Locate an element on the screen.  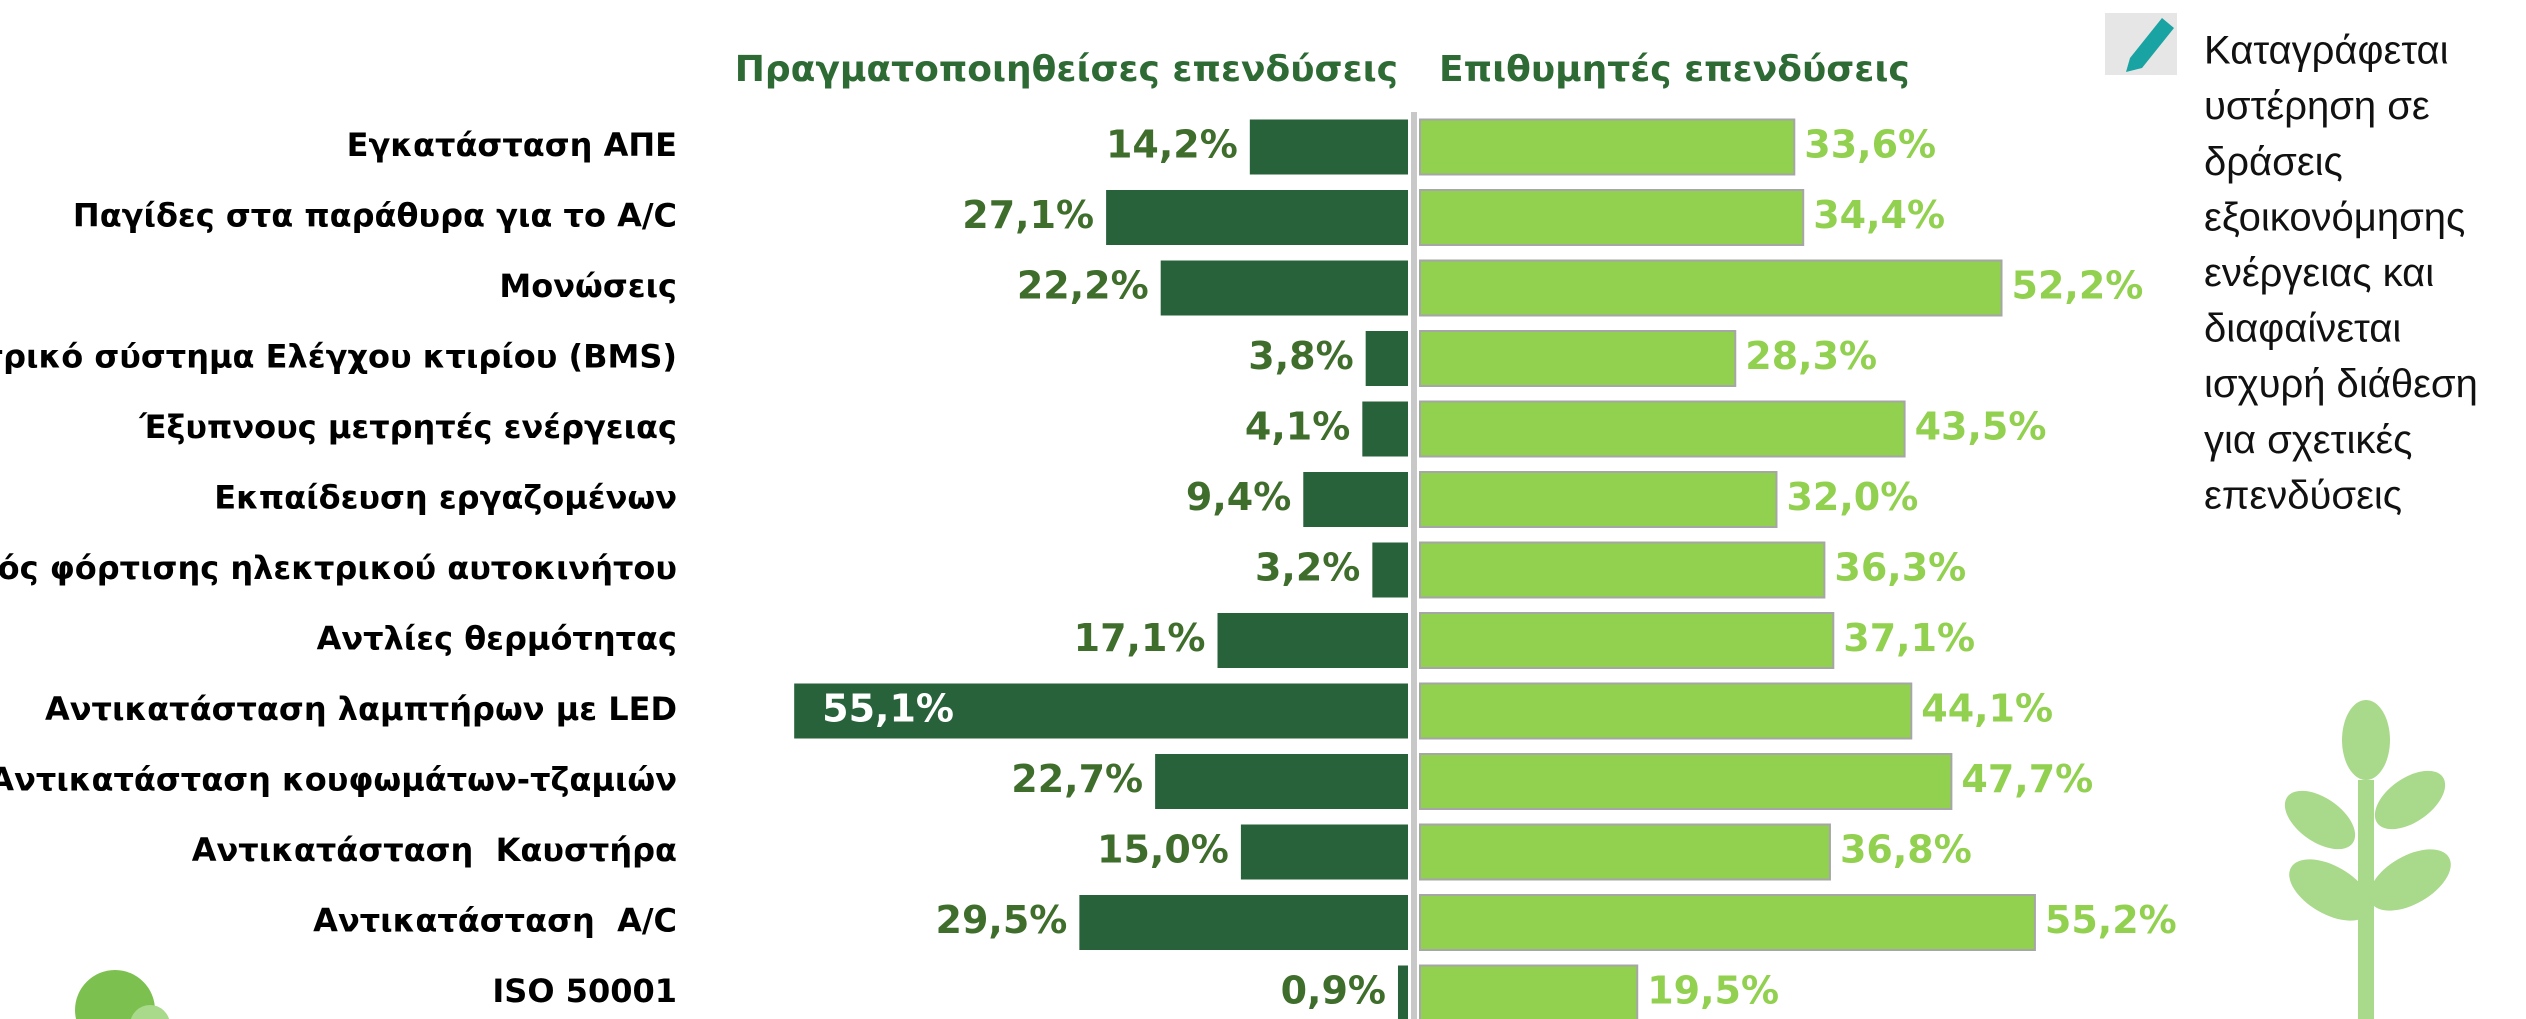
annotation-line: για σχετικές is located at coordinates (2308, 440).